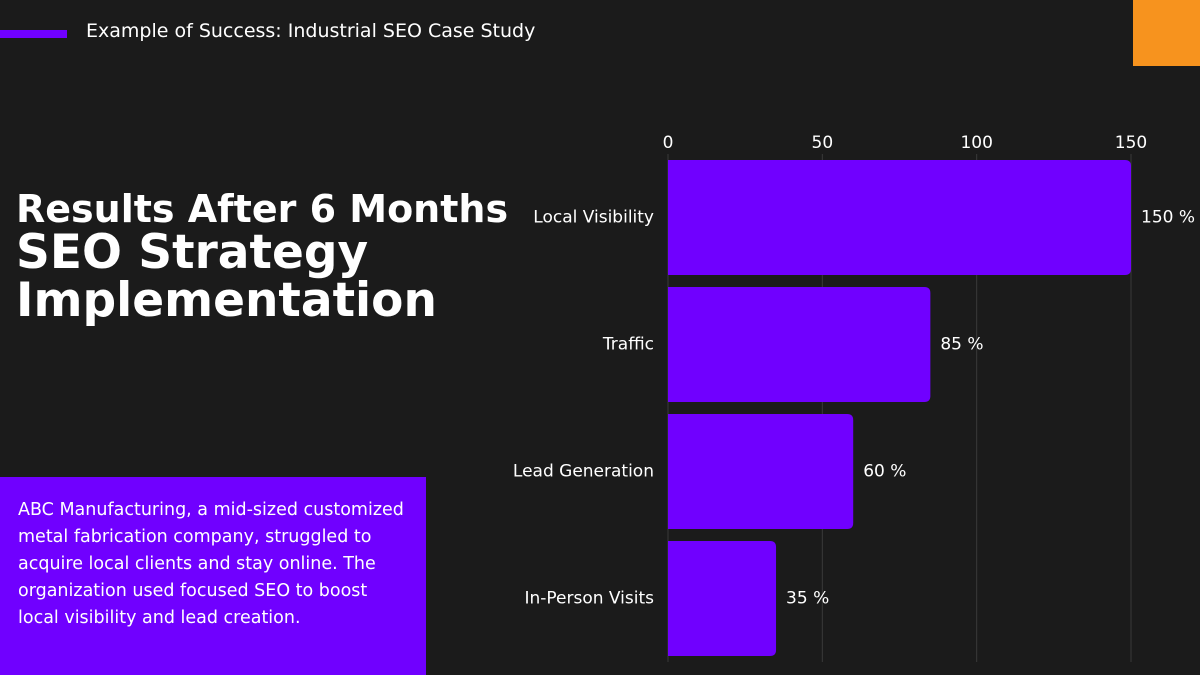 Image resolution: width=1200 pixels, height=675 pixels. What do you see at coordinates (1168, 218) in the screenshot?
I see `value-label: 150 %` at bounding box center [1168, 218].